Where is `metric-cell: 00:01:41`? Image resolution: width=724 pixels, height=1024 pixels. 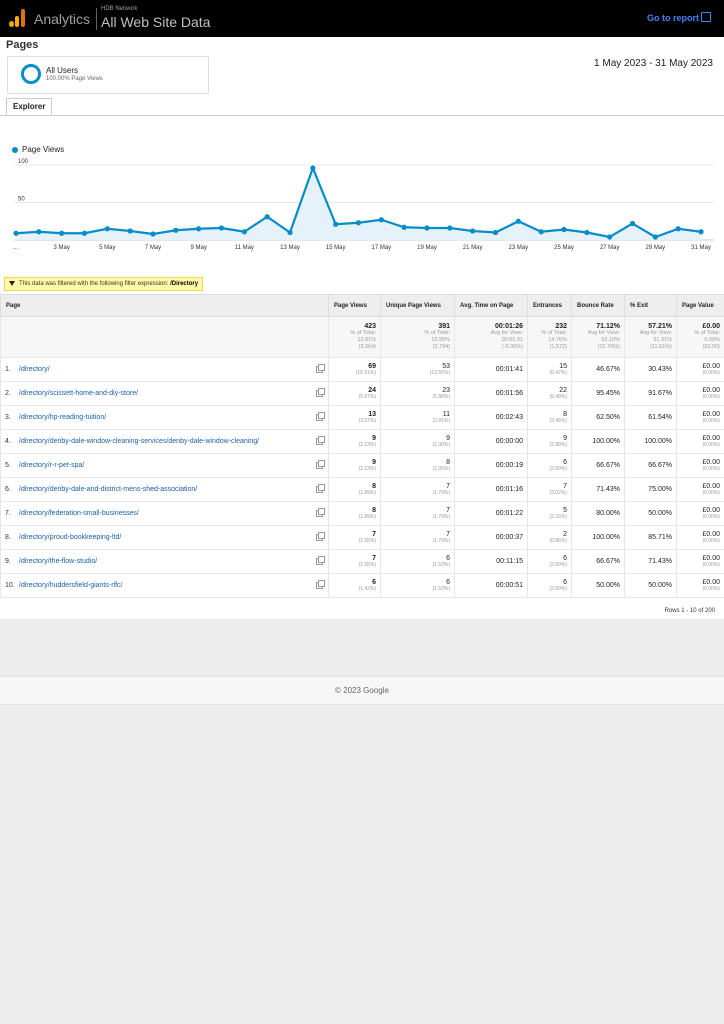
metric-cell: 00:01:41 is located at coordinates (491, 369).